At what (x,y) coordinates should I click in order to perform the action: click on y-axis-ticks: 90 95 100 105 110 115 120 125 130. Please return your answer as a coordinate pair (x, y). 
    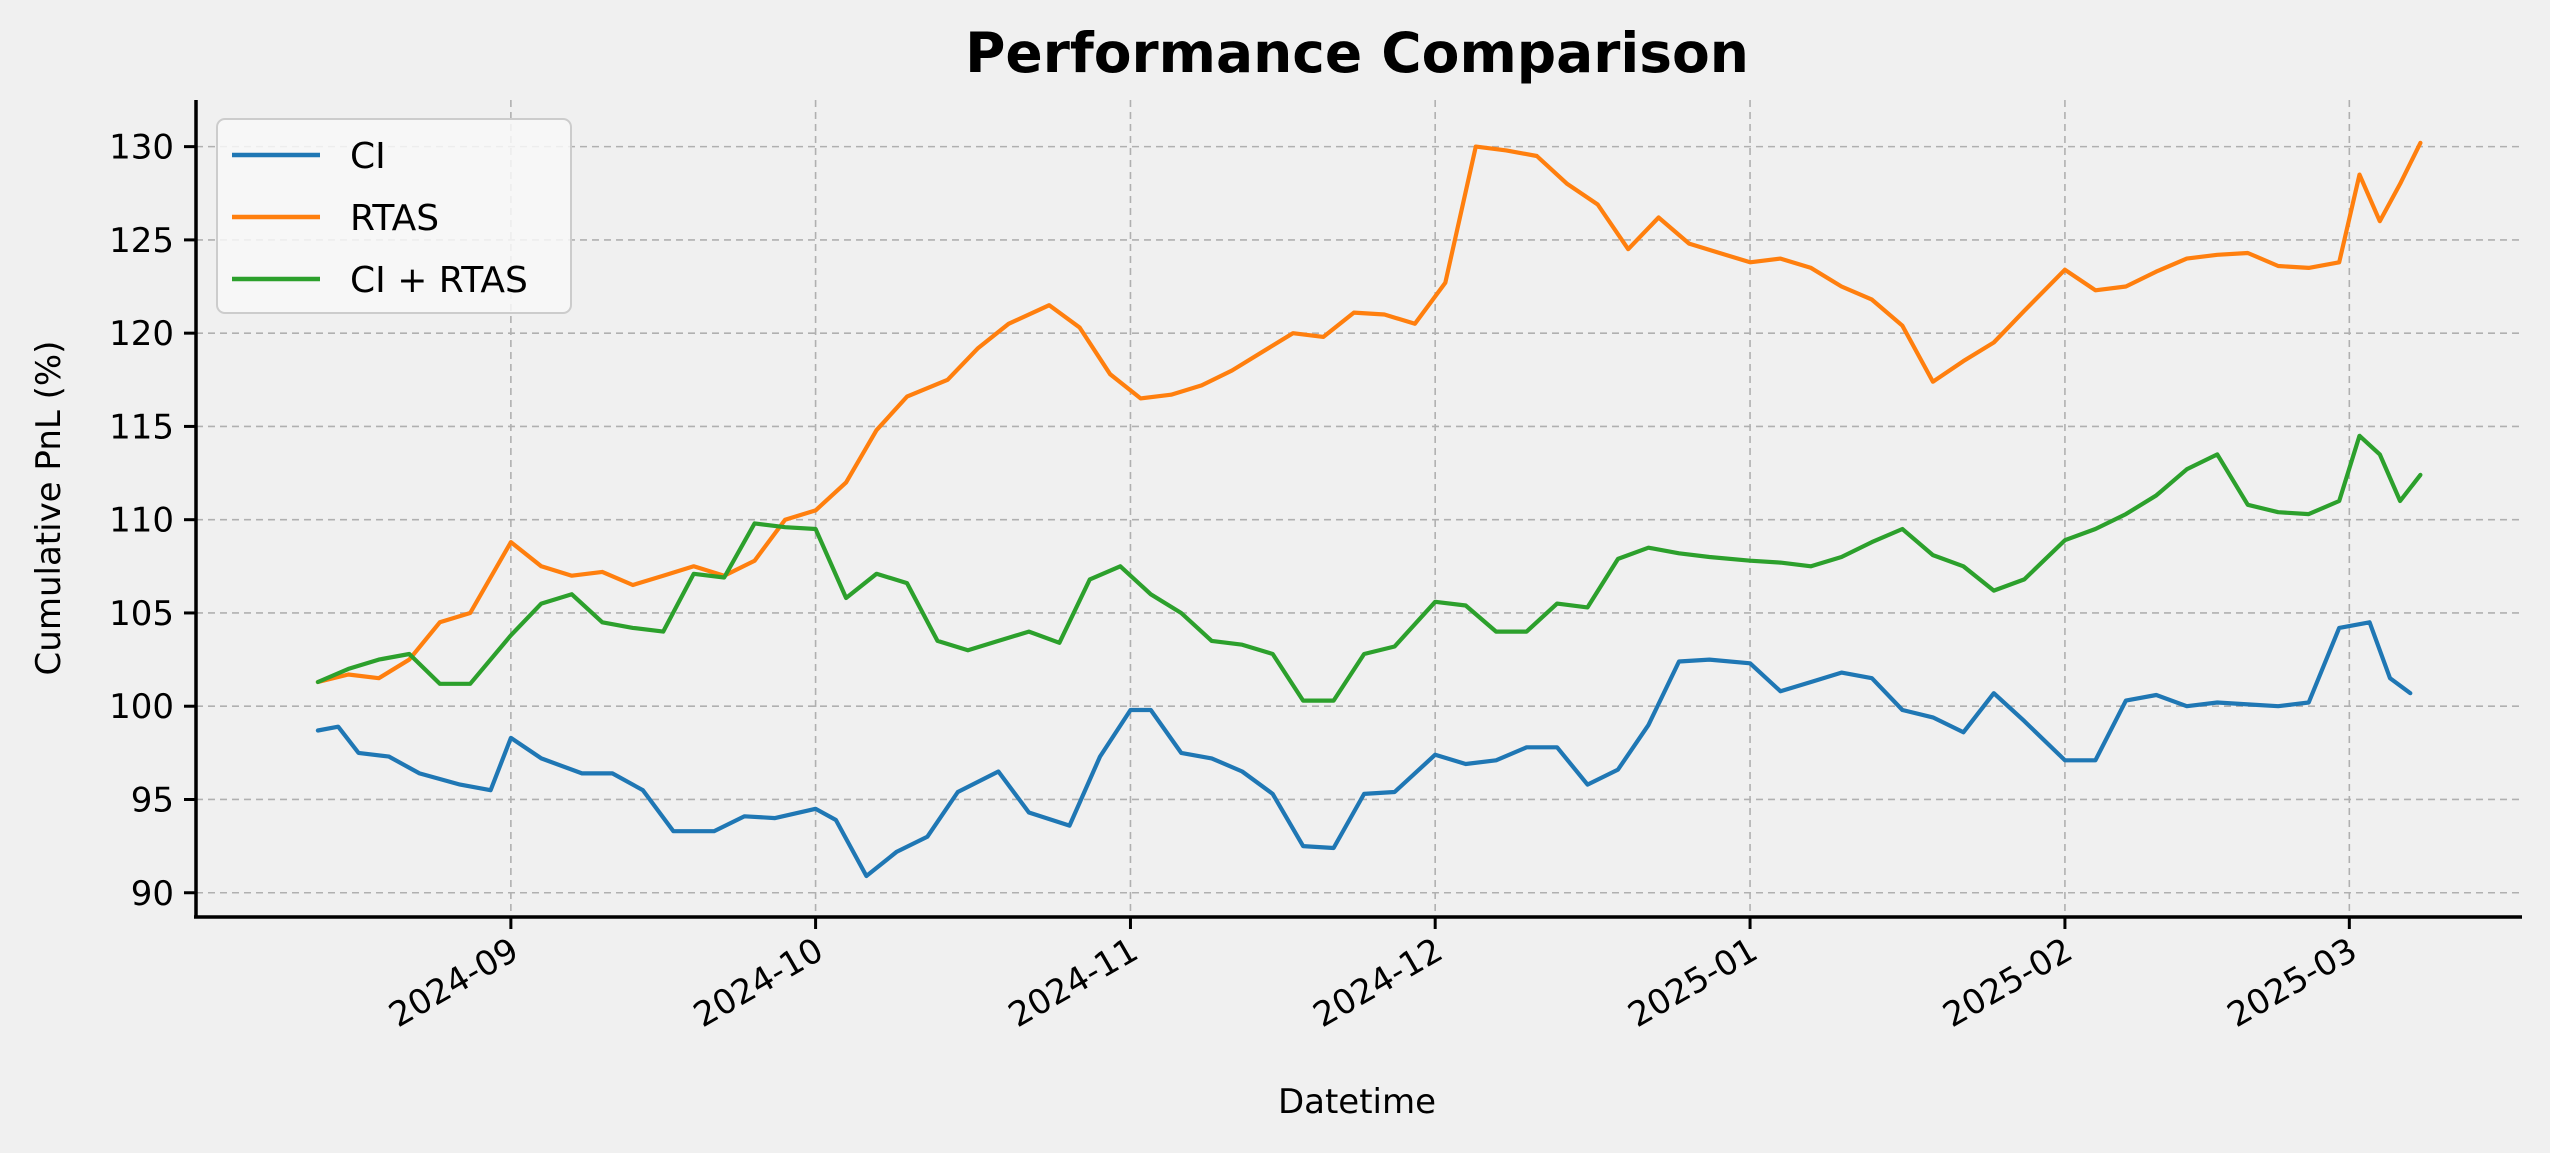
    Looking at the image, I should click on (152, 521).